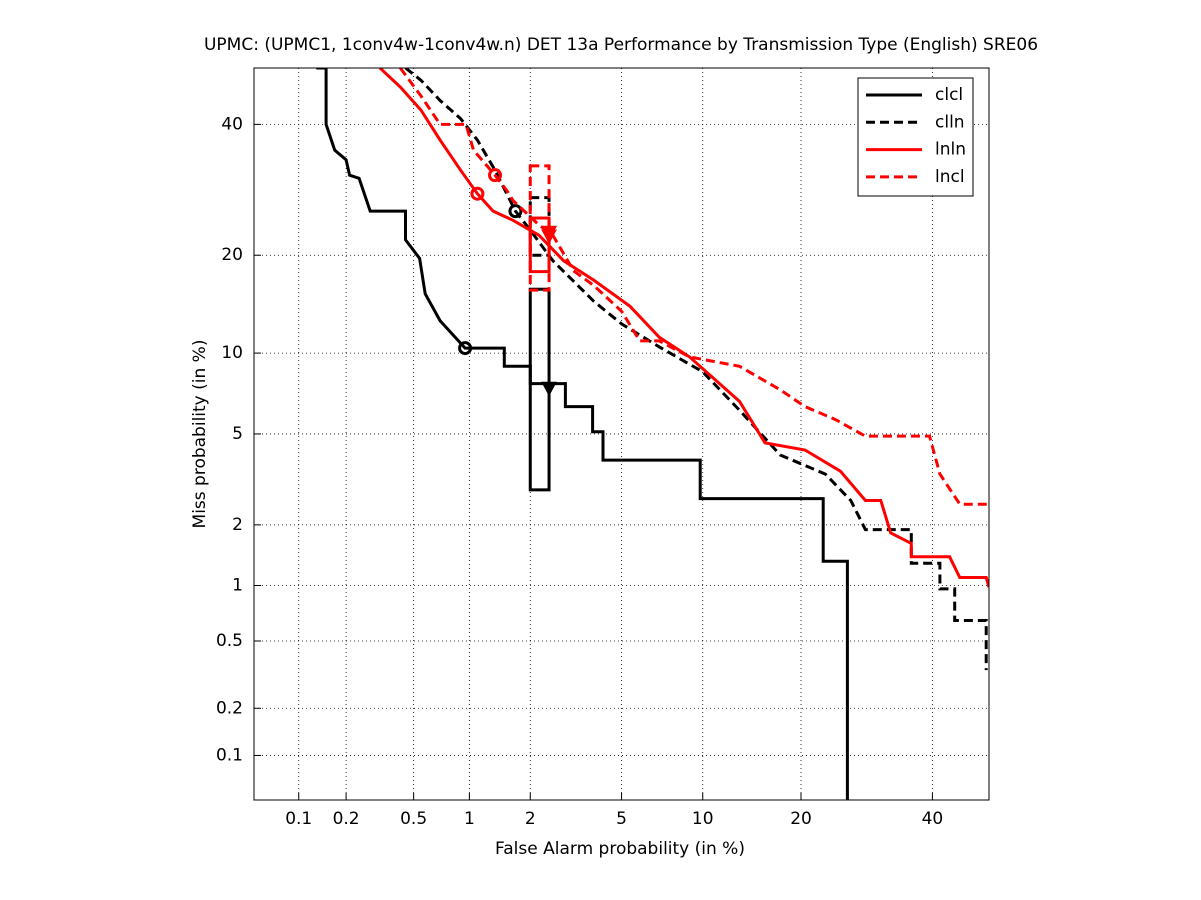 The height and width of the screenshot is (900, 1201). What do you see at coordinates (413, 819) in the screenshot?
I see `x-tick-label: 0.5` at bounding box center [413, 819].